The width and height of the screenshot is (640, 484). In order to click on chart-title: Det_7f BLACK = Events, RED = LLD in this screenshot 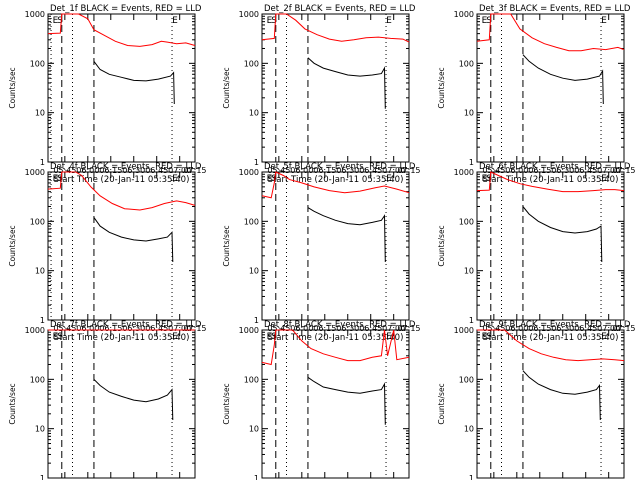, I will do `click(126, 325)`.